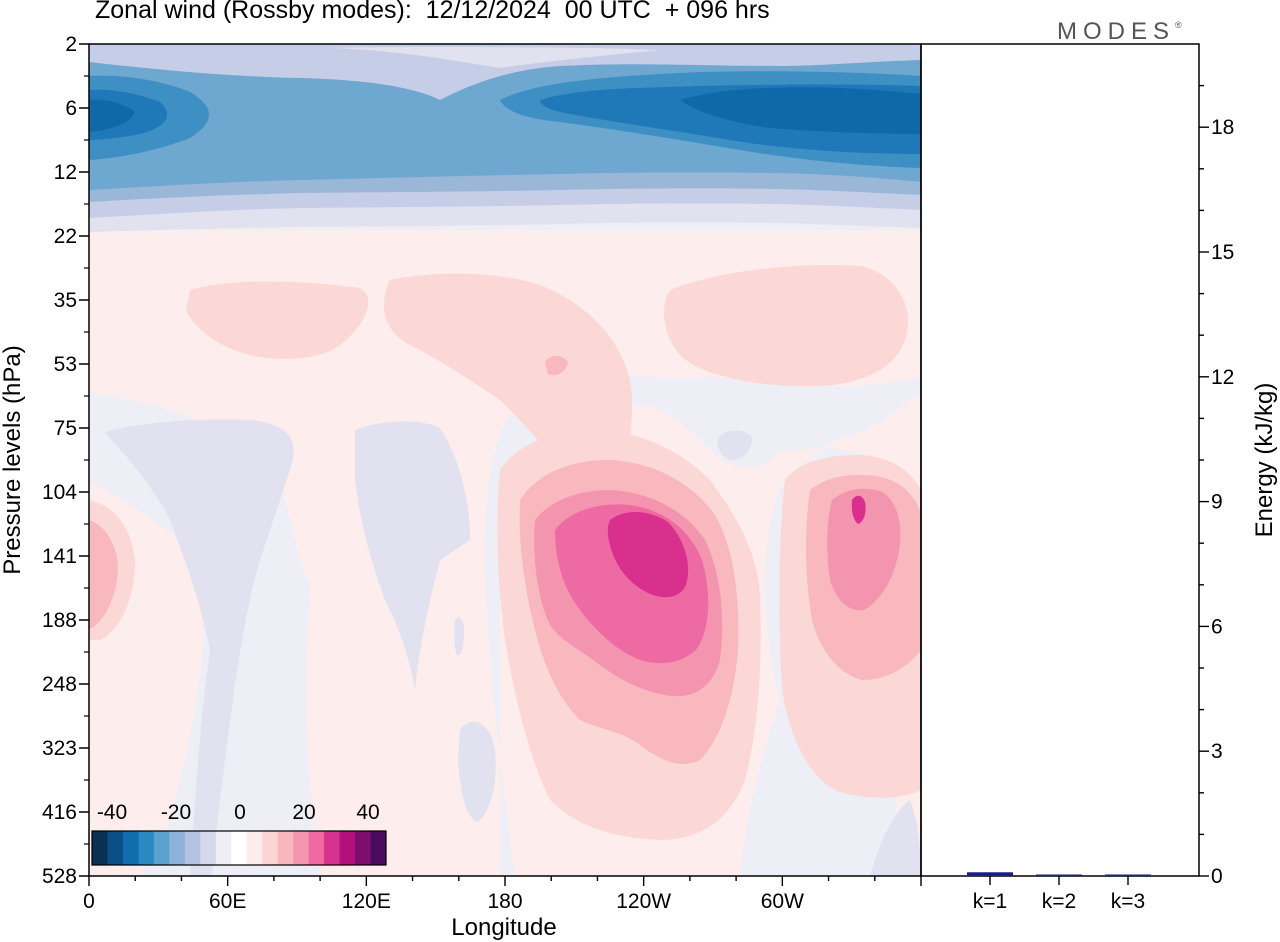 This screenshot has height=942, width=1280. Describe the element at coordinates (858, 509) in the screenshot. I see `contour-pos-5-rjet` at that location.